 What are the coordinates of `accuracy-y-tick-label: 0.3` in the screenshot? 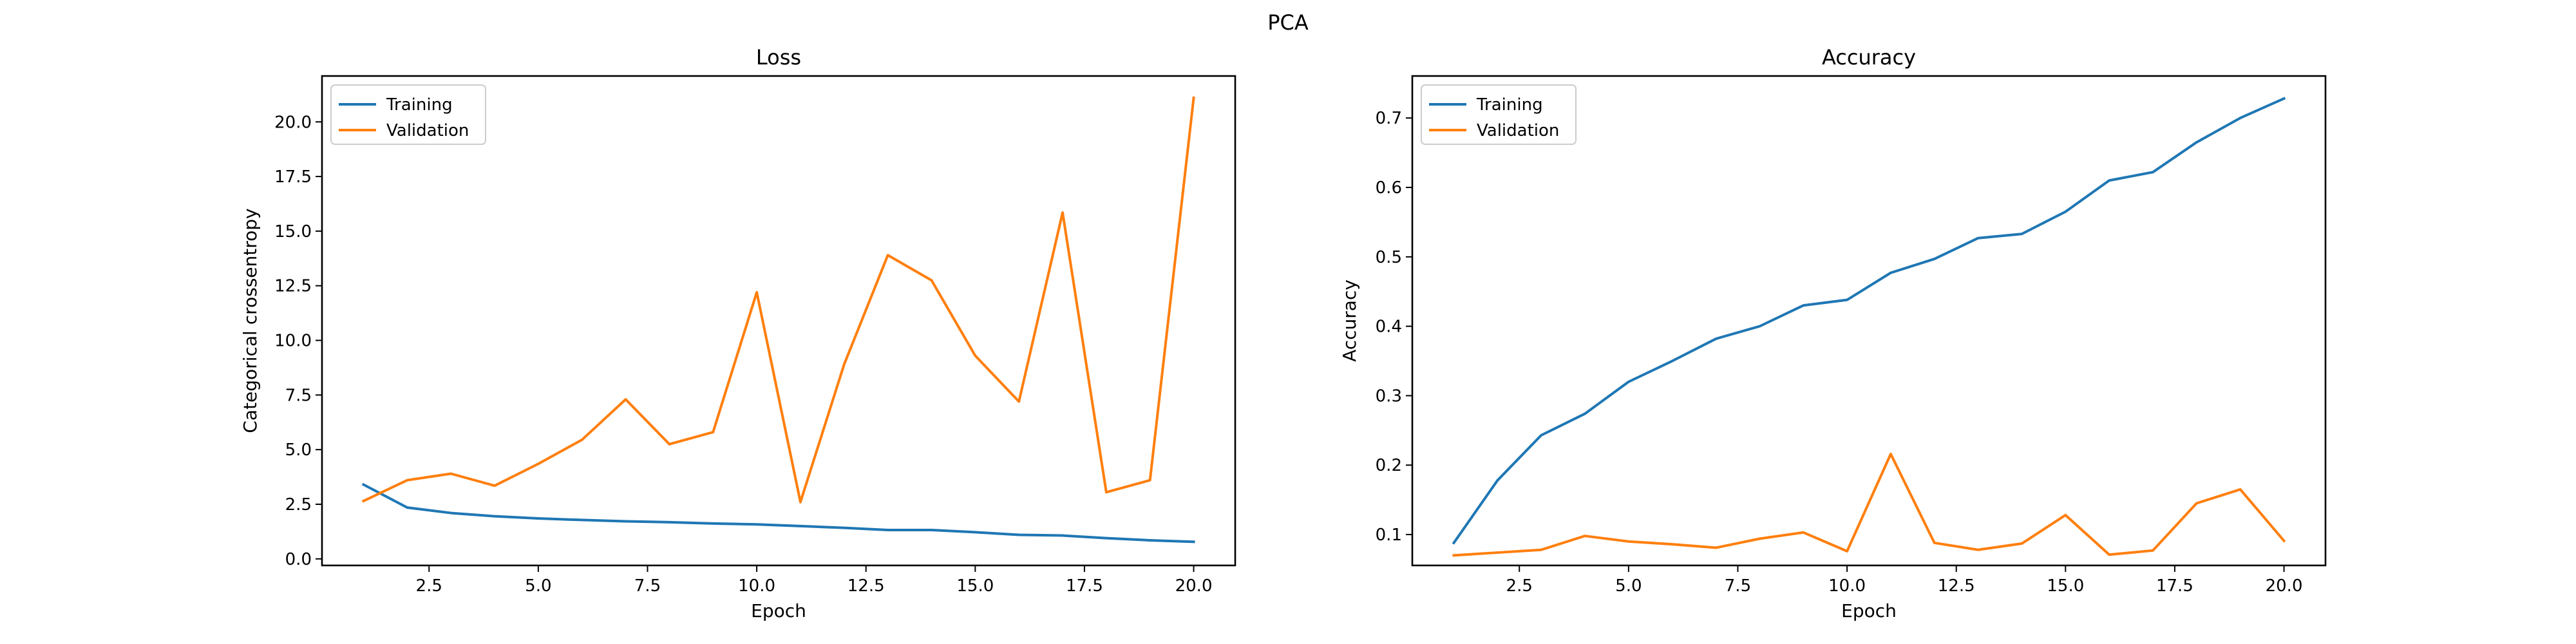 It's located at (1389, 396).